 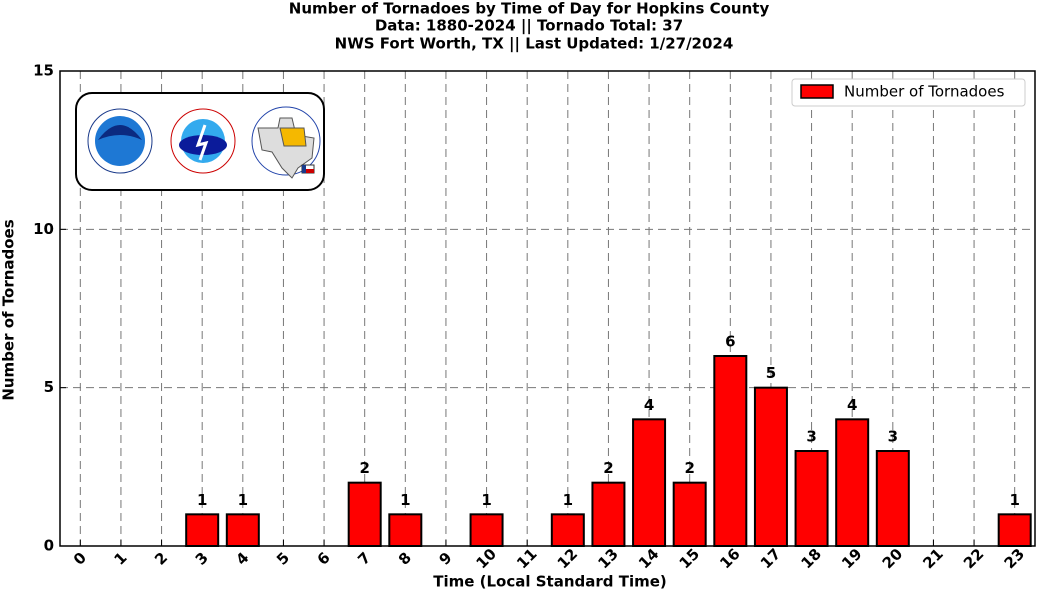 What do you see at coordinates (892, 558) in the screenshot?
I see `x-tick-label: 20` at bounding box center [892, 558].